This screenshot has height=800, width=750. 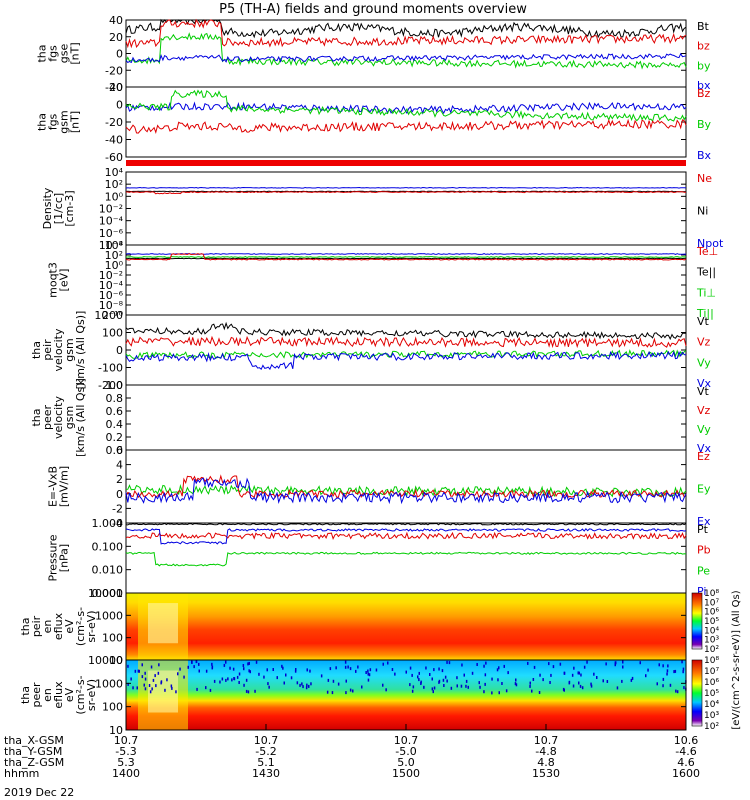 What do you see at coordinates (117, 508) in the screenshot?
I see `y-tick-label: -2` at bounding box center [117, 508].